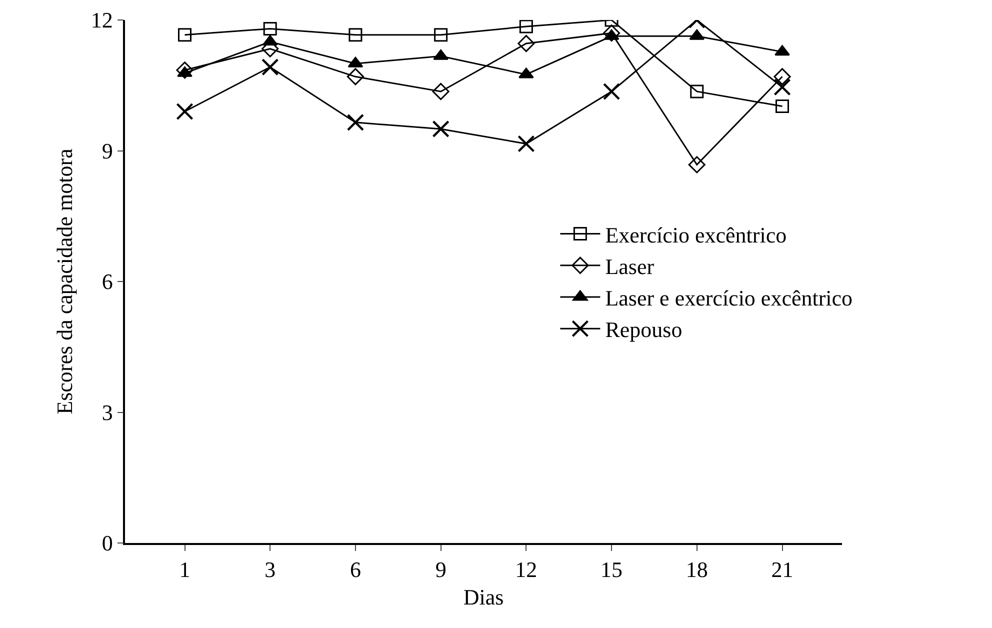 Image resolution: width=992 pixels, height=628 pixels. What do you see at coordinates (355, 569) in the screenshot?
I see `x-tick-label: 6` at bounding box center [355, 569].